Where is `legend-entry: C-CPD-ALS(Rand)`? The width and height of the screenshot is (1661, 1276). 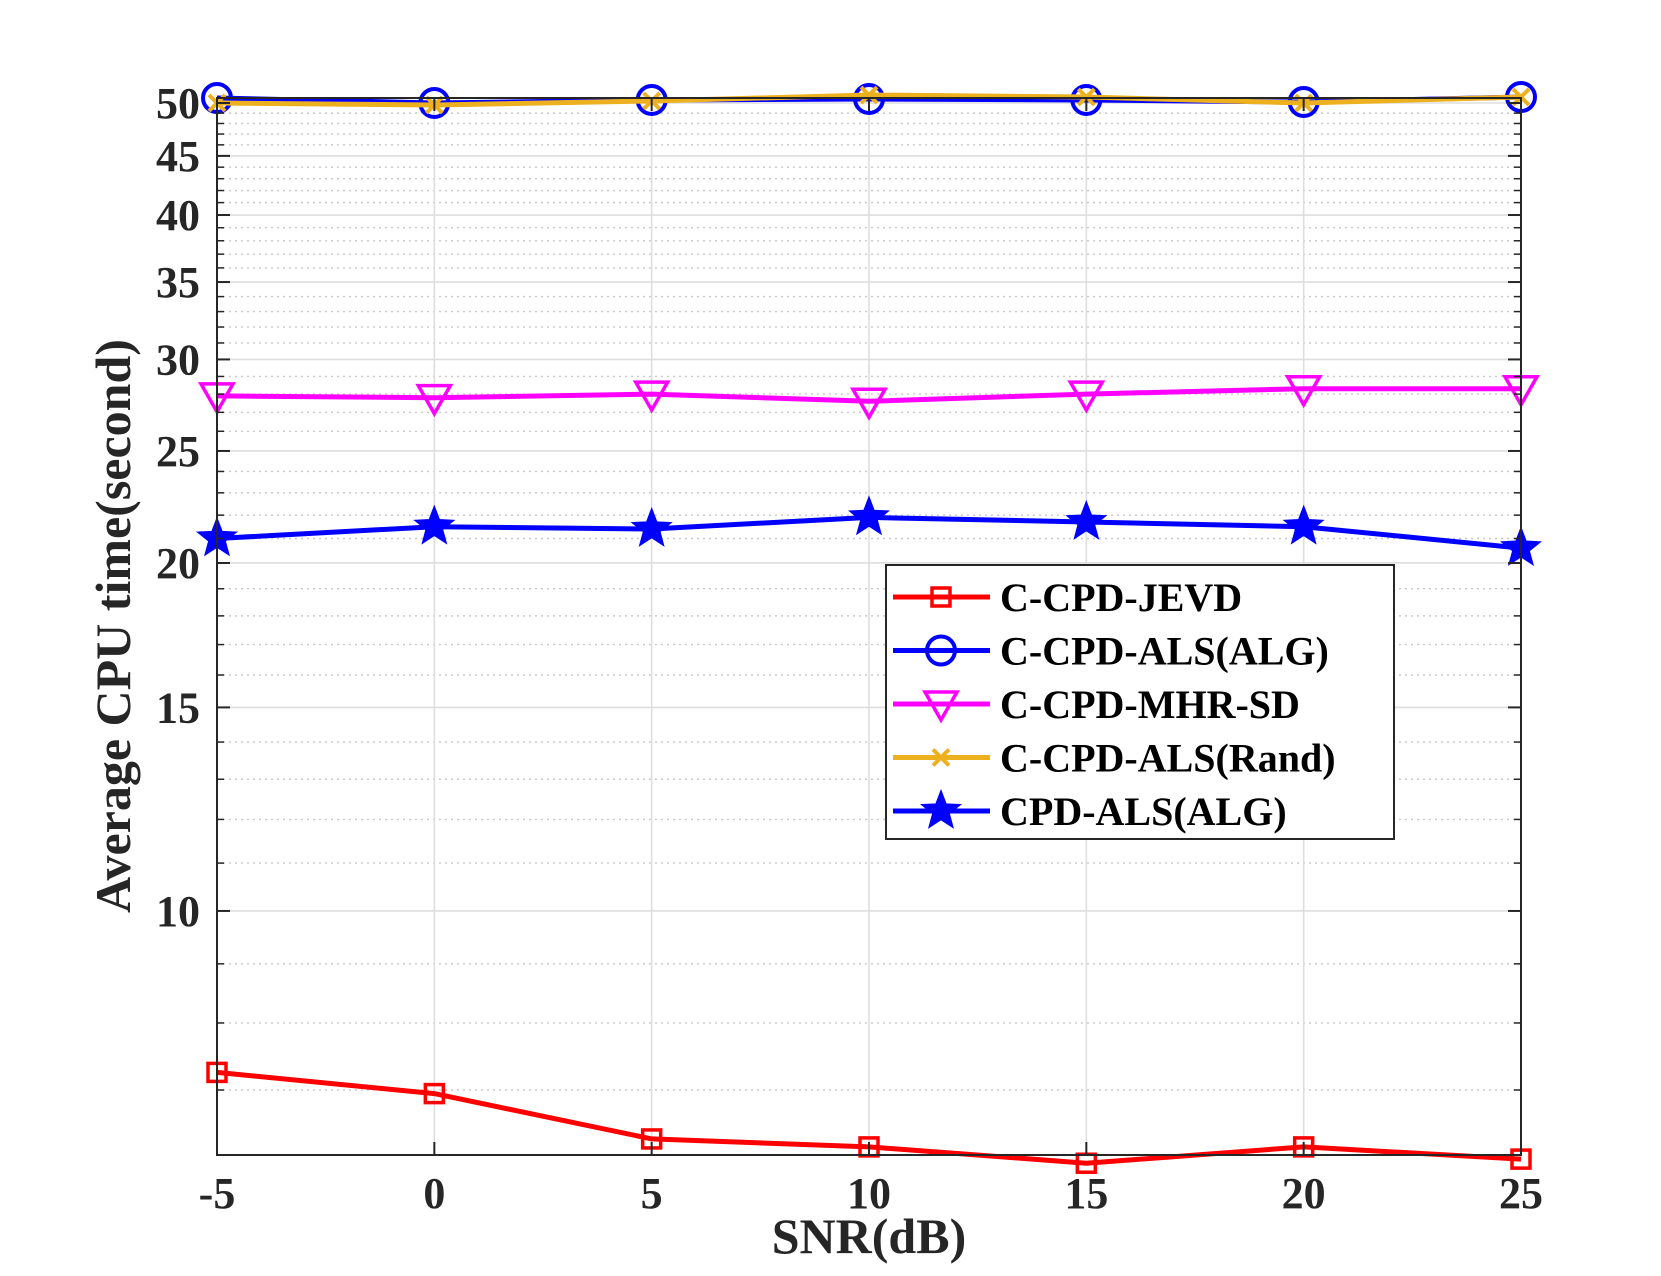
legend-entry: C-CPD-ALS(Rand) is located at coordinates (1114, 758).